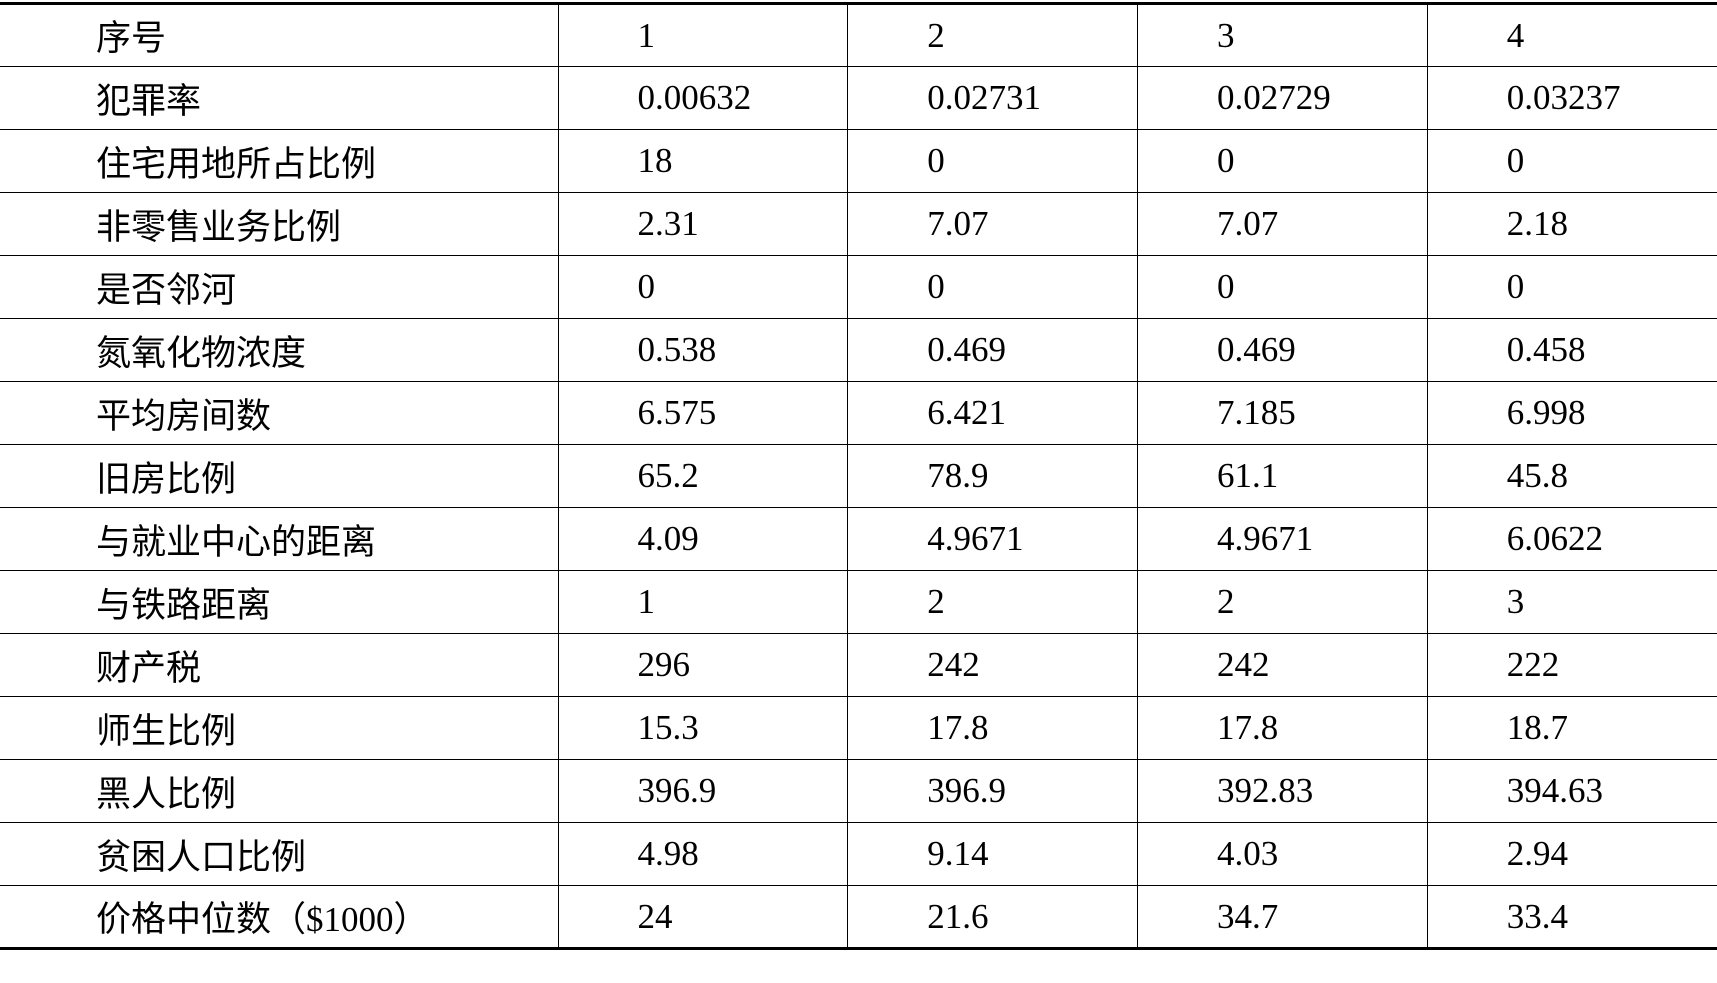  What do you see at coordinates (279, 287) in the screenshot?
I see `row-label: 是否邻河` at bounding box center [279, 287].